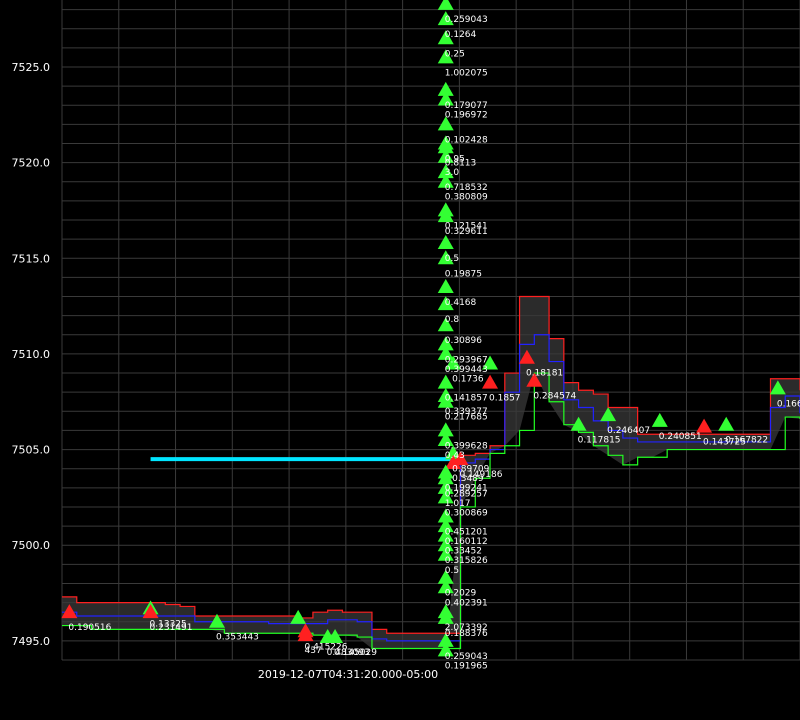  Describe the element at coordinates (455, 456) in the screenshot. I see `trade-label: 0.43` at that location.